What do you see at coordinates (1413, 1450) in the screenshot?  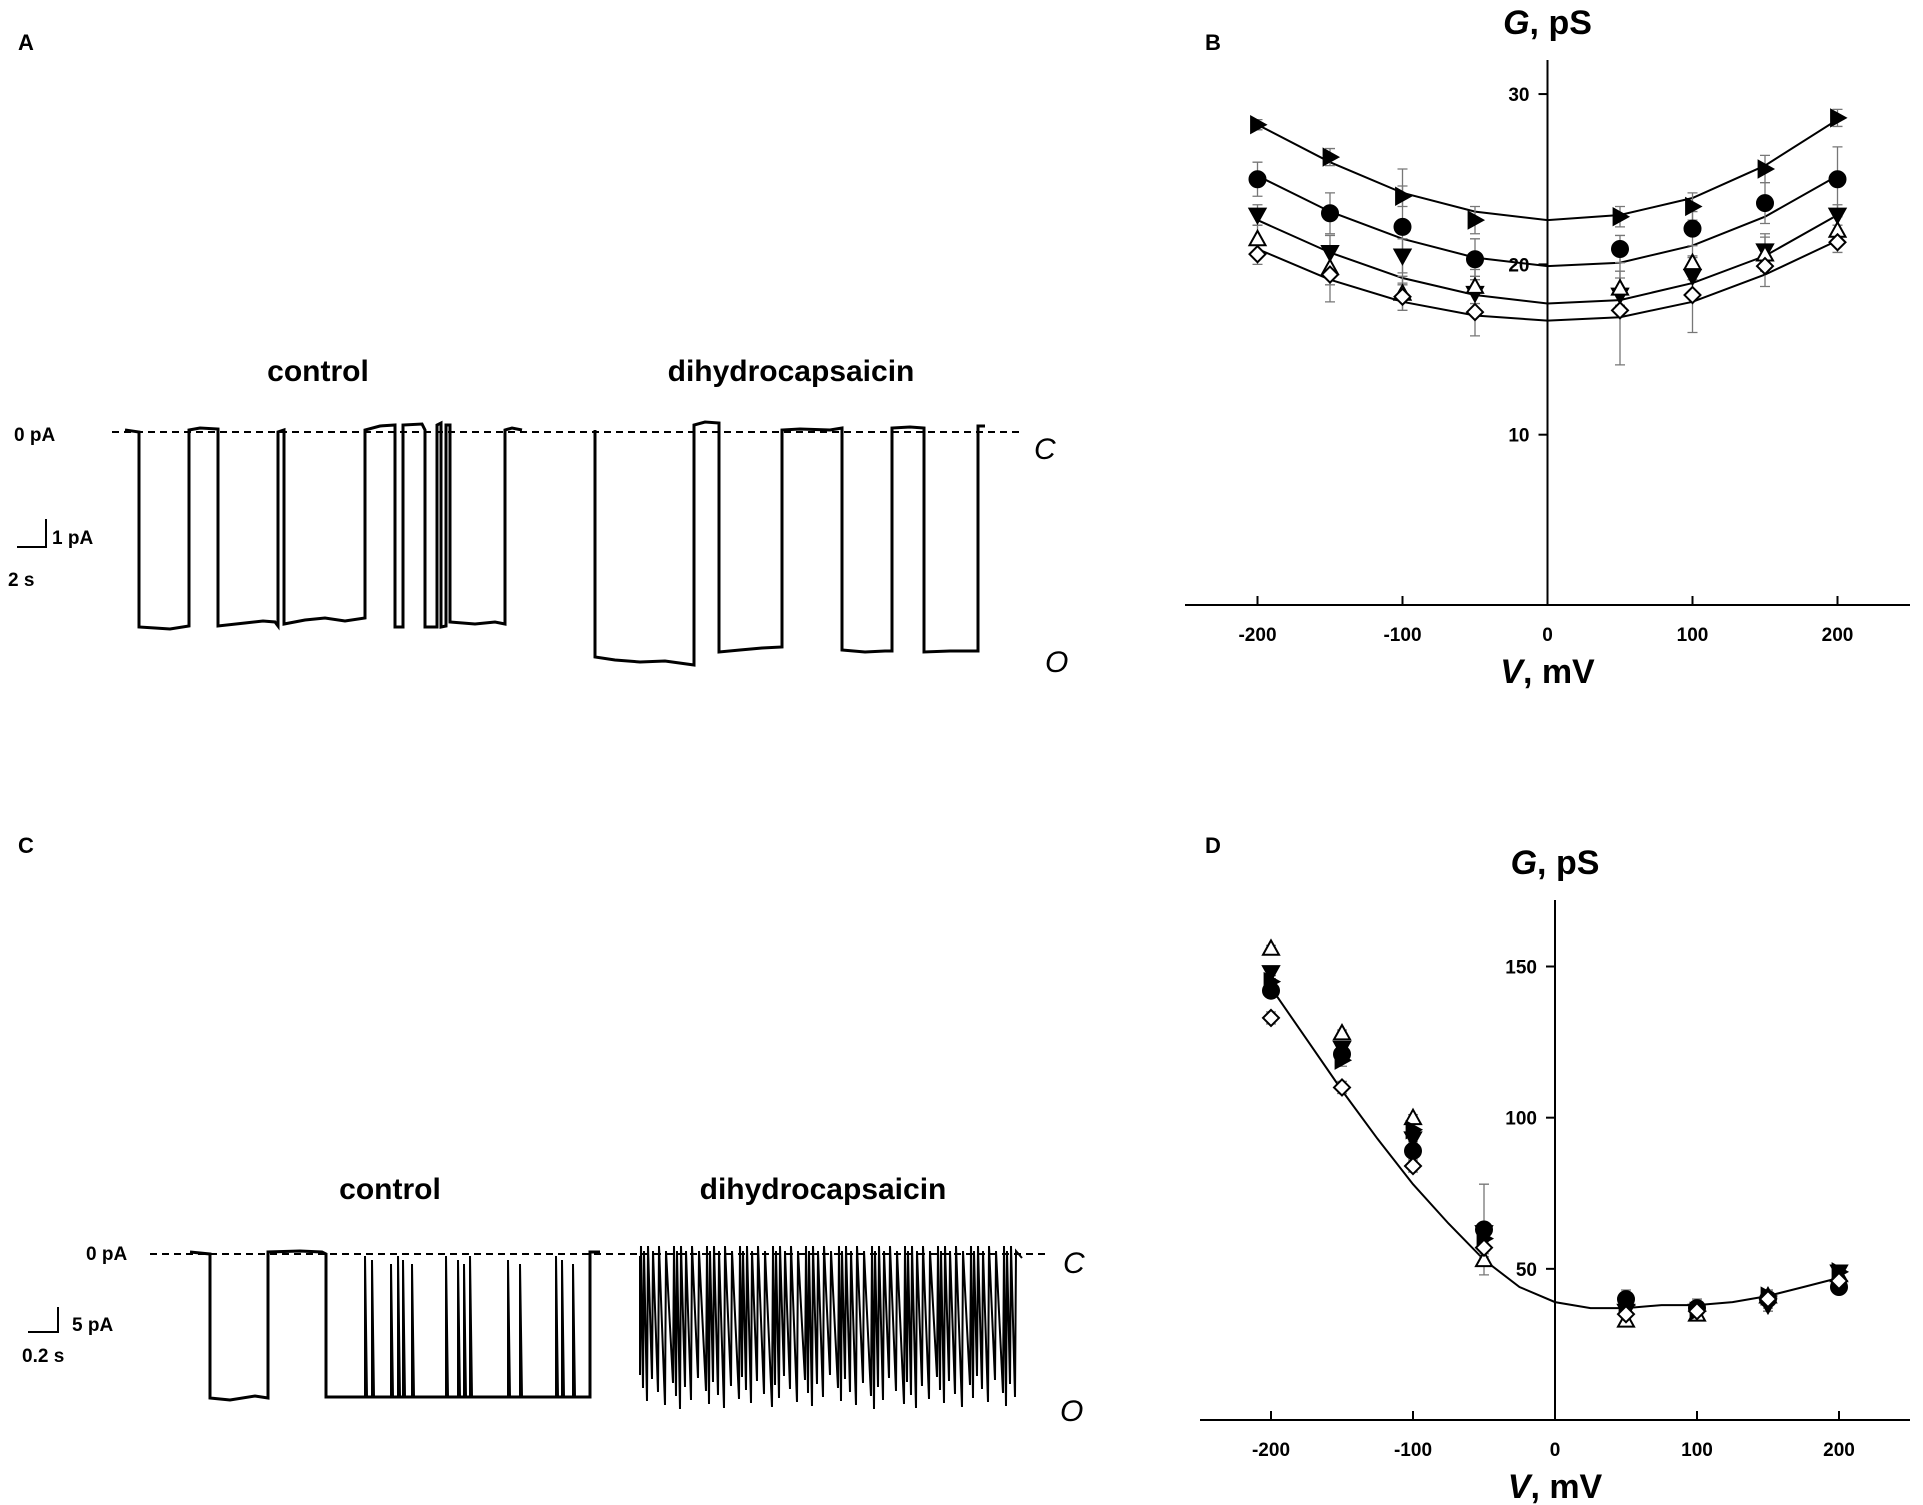 I see `panel-d-x-tick-label: -100` at bounding box center [1413, 1450].